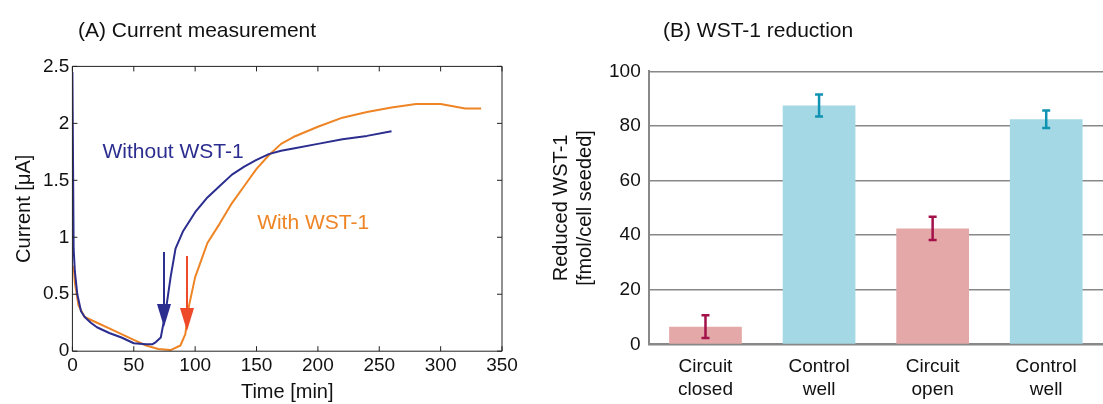  I want to click on y-tick-label: 80, so click(630, 125).